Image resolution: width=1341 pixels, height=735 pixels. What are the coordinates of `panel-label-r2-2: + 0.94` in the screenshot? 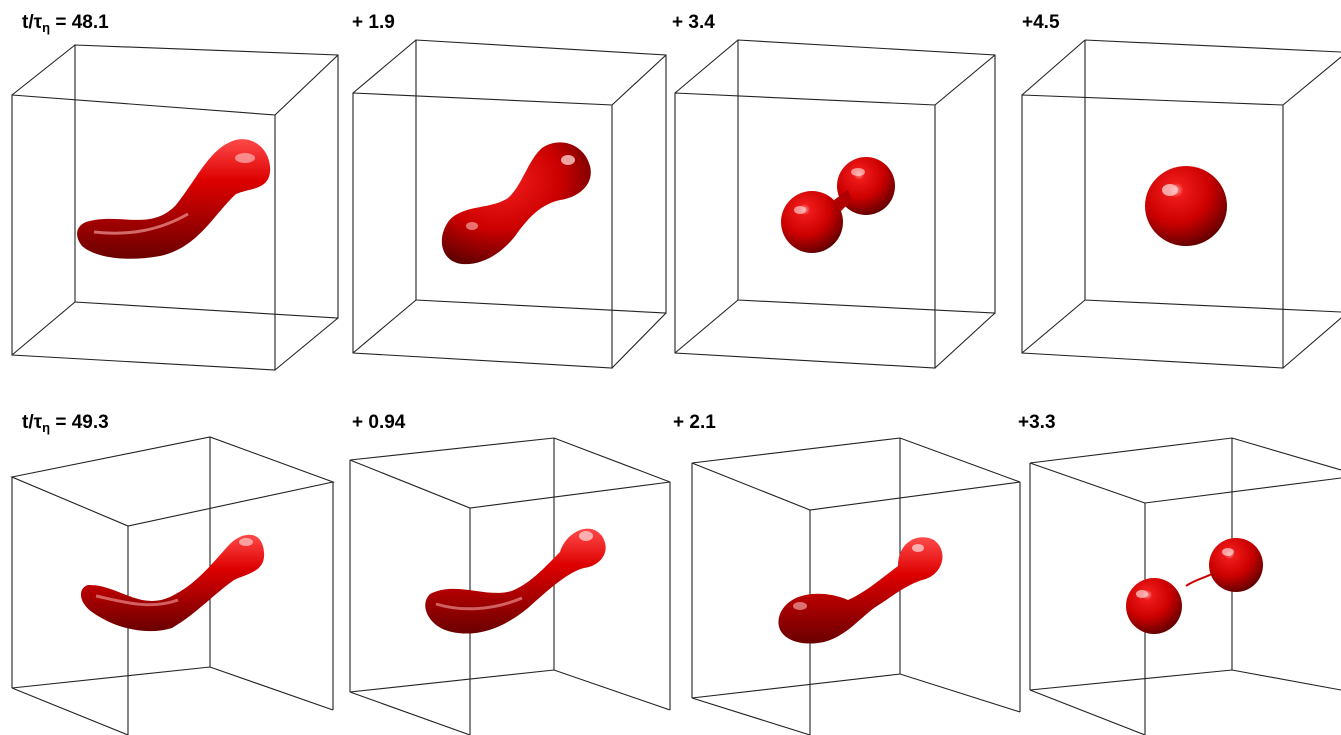 It's located at (379, 422).